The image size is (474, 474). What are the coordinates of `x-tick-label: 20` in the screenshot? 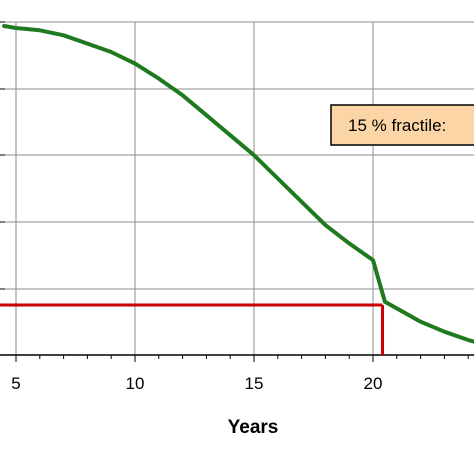 It's located at (373, 383).